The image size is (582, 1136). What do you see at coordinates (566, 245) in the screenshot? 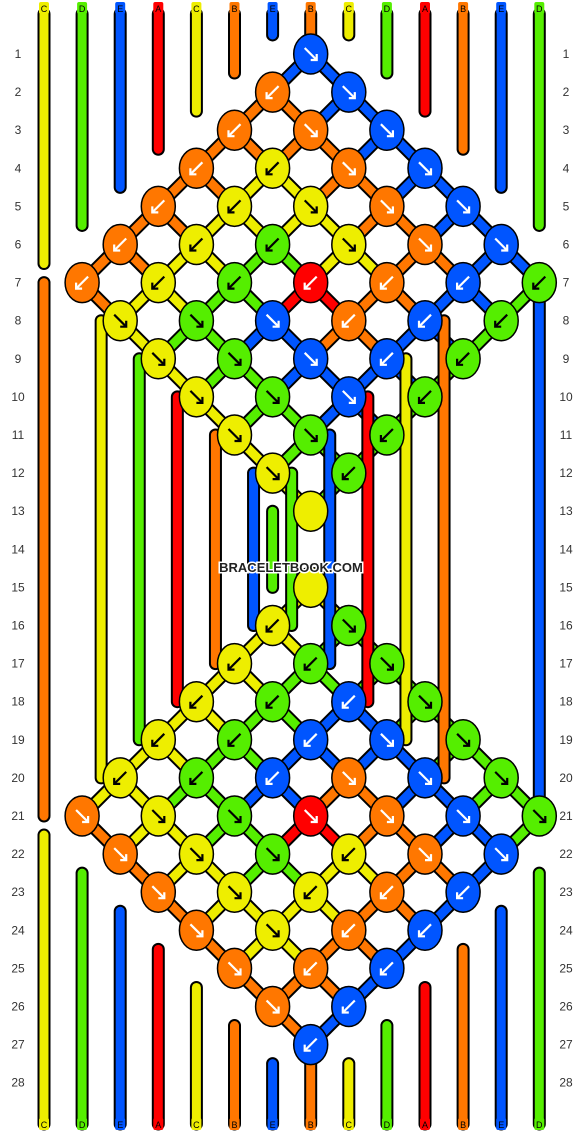
I see `row-number-right: 6` at bounding box center [566, 245].